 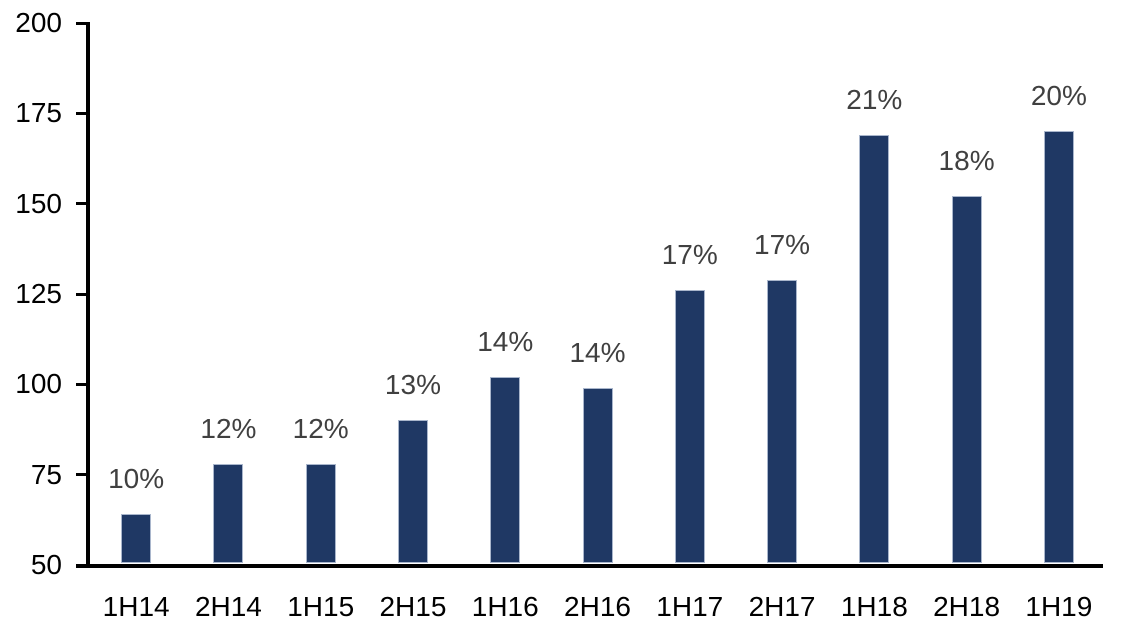 What do you see at coordinates (413, 606) in the screenshot?
I see `x-tick-label: 2H15` at bounding box center [413, 606].